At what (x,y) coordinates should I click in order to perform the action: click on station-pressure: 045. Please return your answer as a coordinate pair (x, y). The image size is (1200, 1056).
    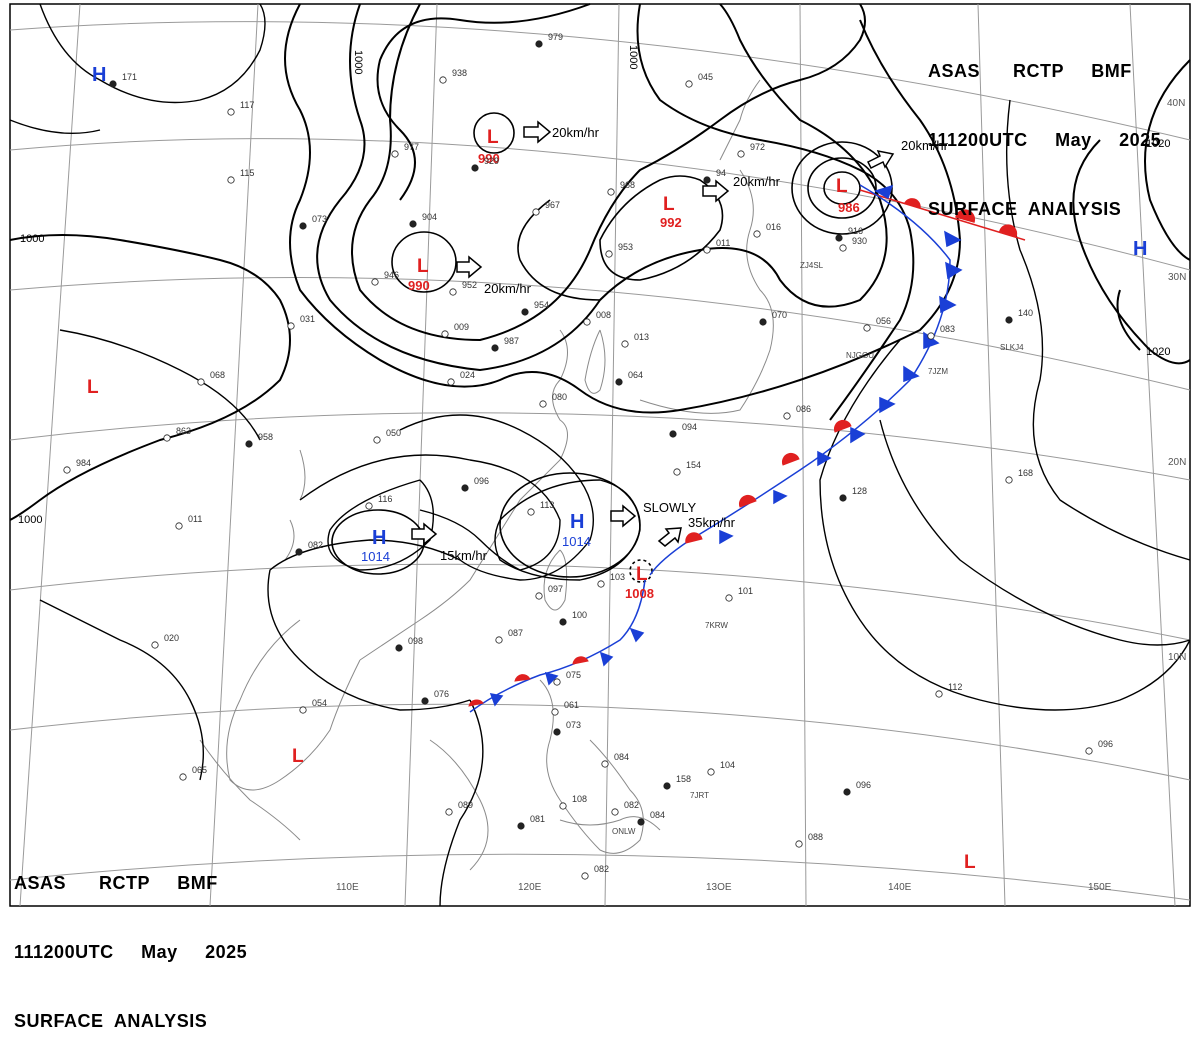
    Looking at the image, I should click on (705, 77).